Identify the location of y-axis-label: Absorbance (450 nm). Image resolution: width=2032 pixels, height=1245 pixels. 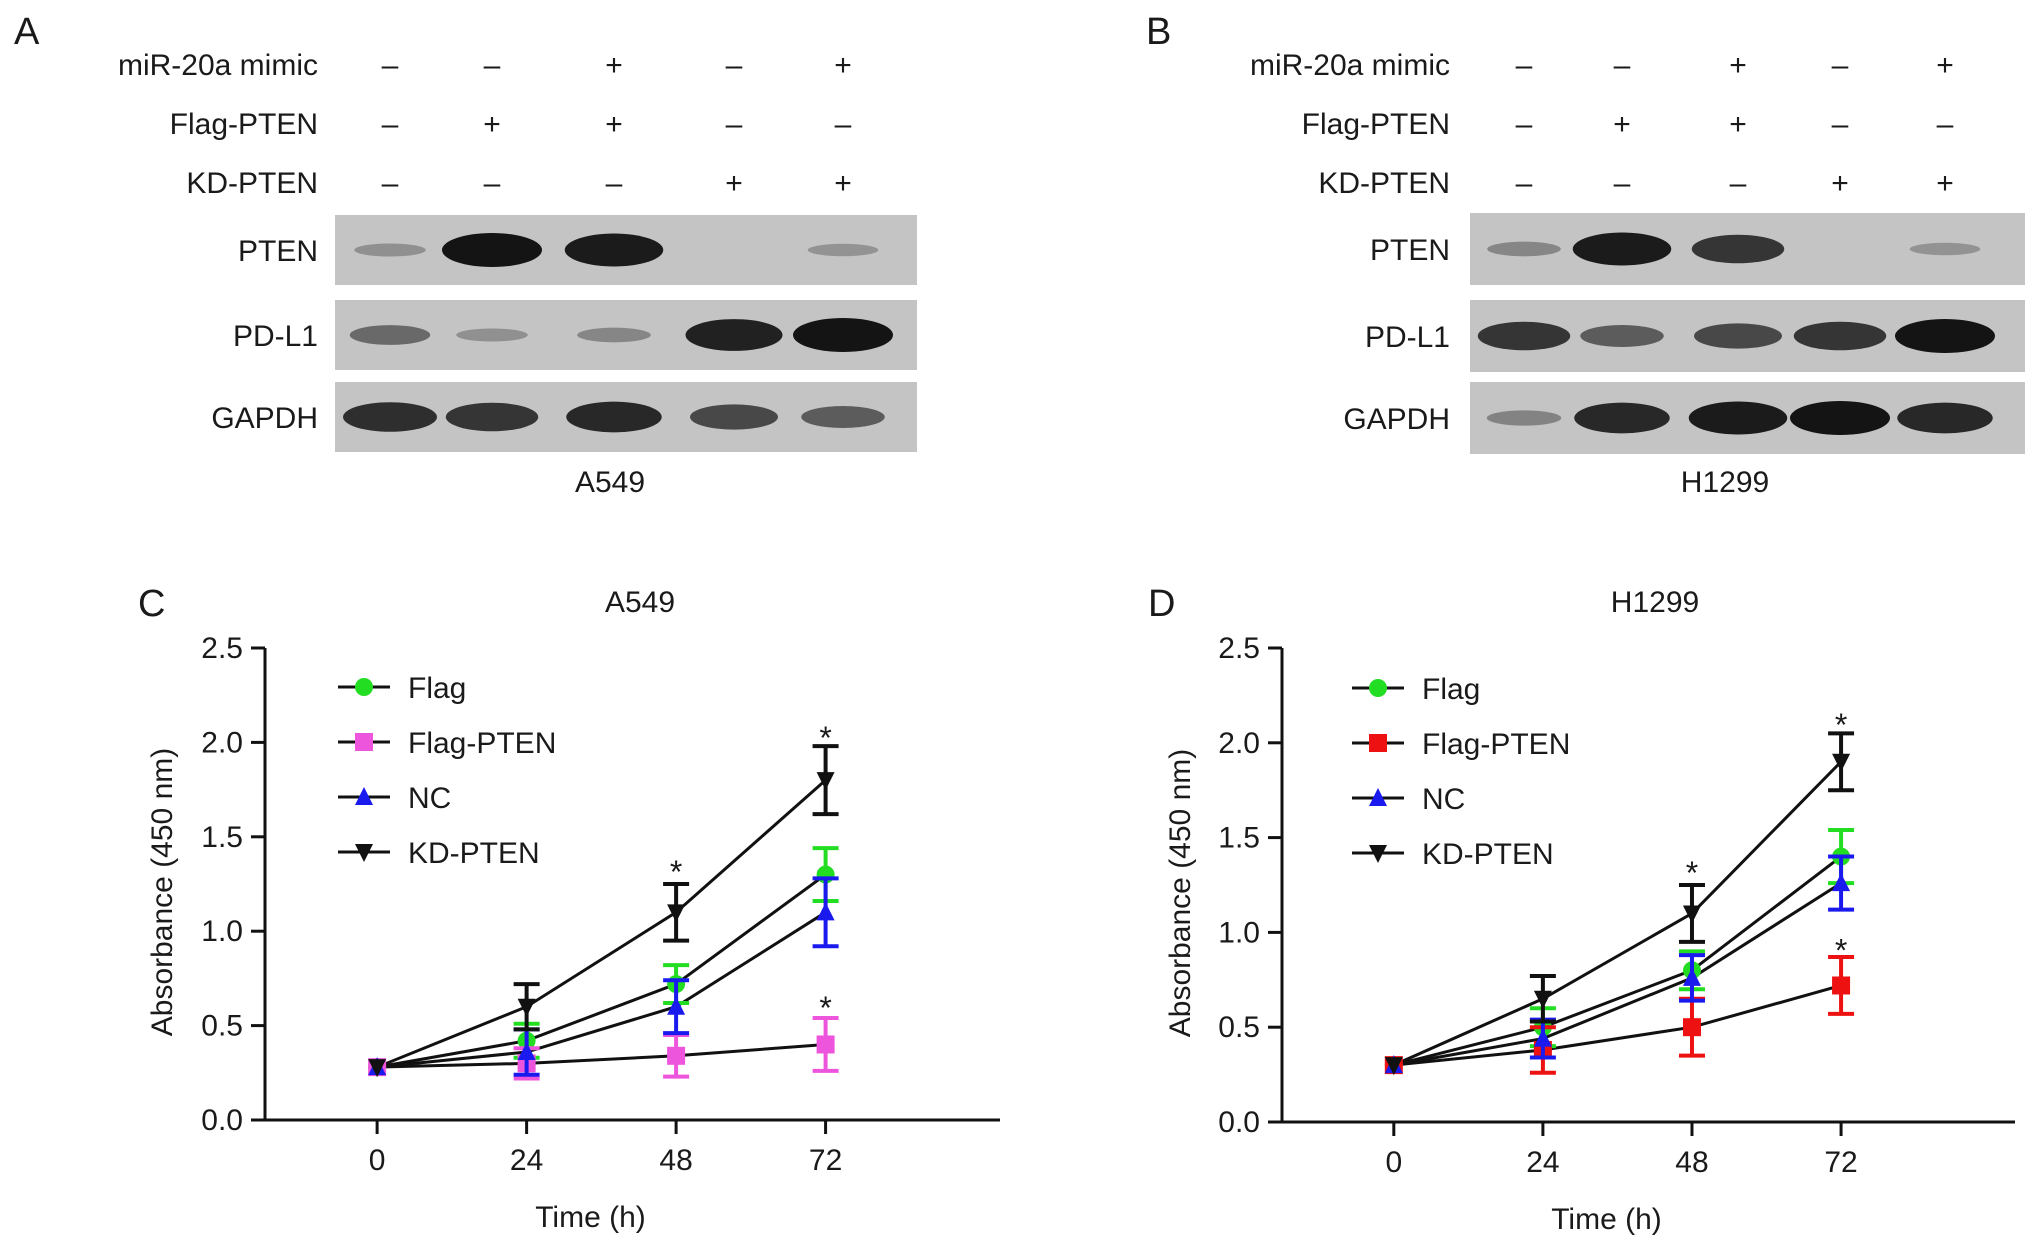
(162, 892).